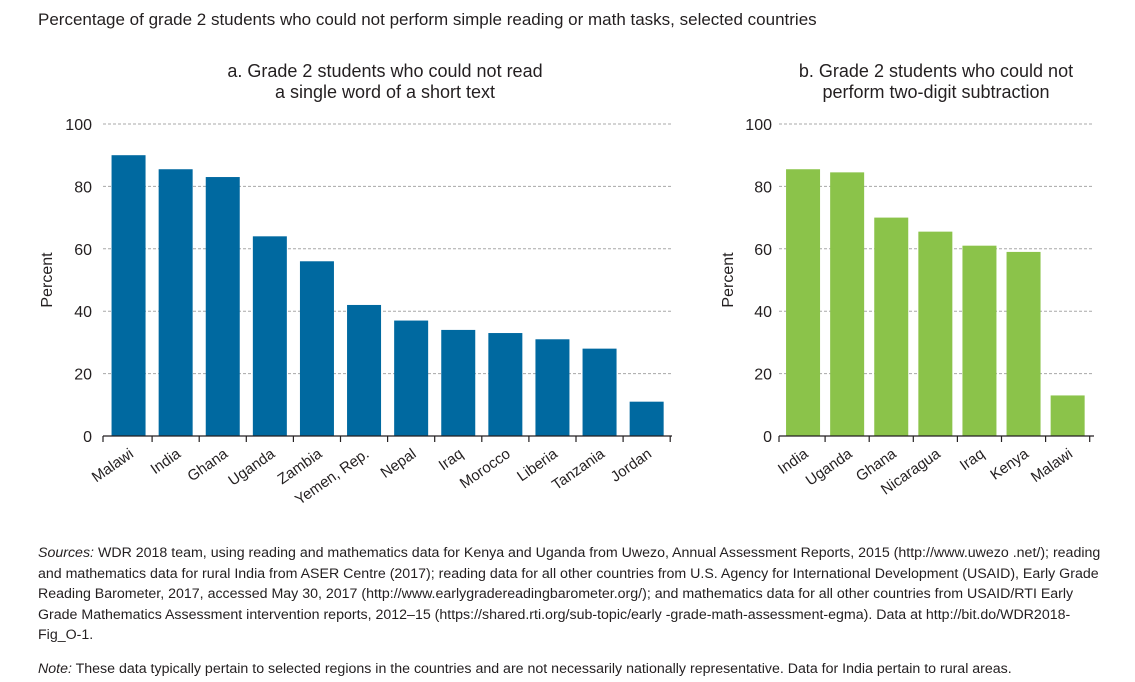 Image resolution: width=1135 pixels, height=682 pixels. What do you see at coordinates (578, 469) in the screenshot?
I see `x-tick-label: Tanzania` at bounding box center [578, 469].